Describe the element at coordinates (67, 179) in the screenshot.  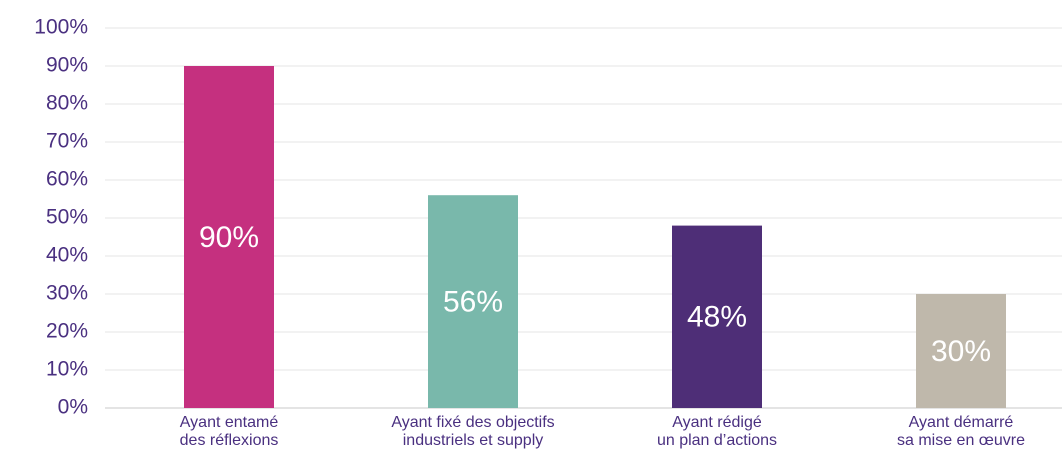
I see `y-tick-label: 60%` at that location.